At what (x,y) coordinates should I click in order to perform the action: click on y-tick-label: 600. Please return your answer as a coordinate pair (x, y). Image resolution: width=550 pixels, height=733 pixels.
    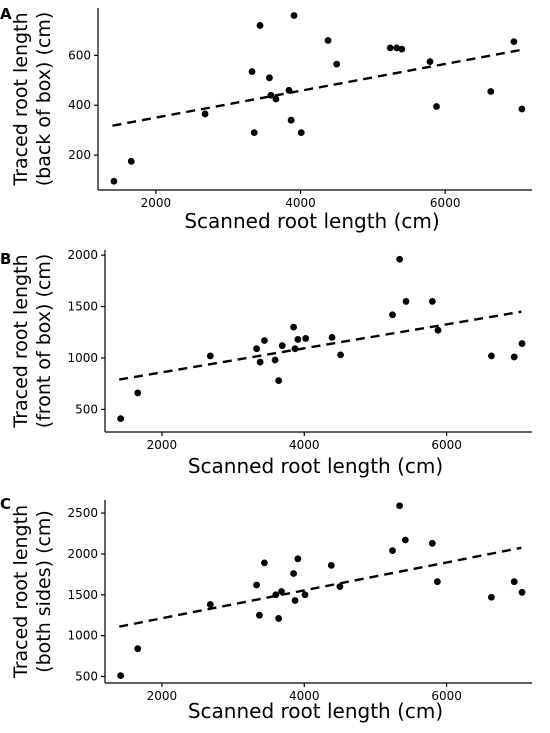
    Looking at the image, I should click on (79, 55).